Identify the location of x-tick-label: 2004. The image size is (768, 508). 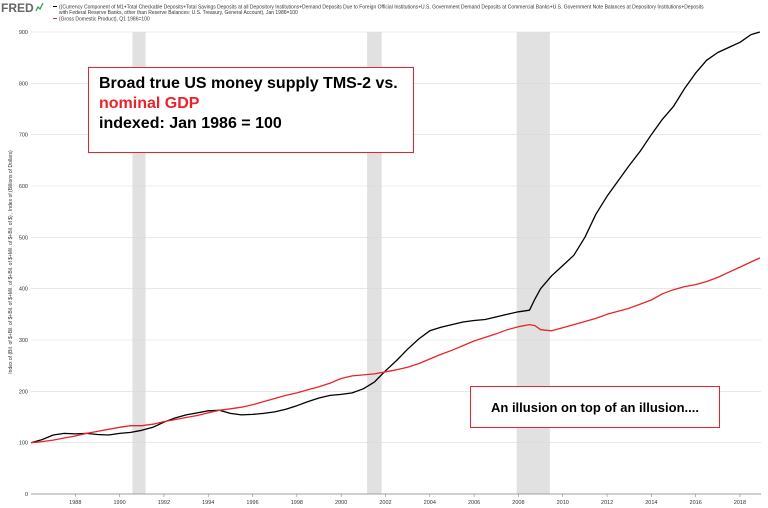
(430, 503).